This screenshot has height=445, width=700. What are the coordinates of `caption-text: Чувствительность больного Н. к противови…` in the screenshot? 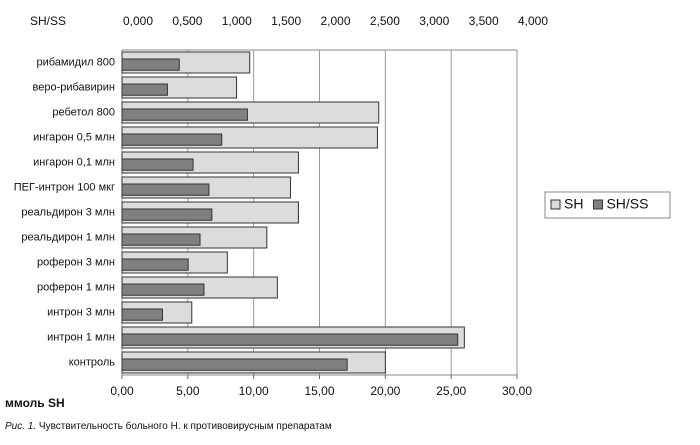 It's located at (185, 426).